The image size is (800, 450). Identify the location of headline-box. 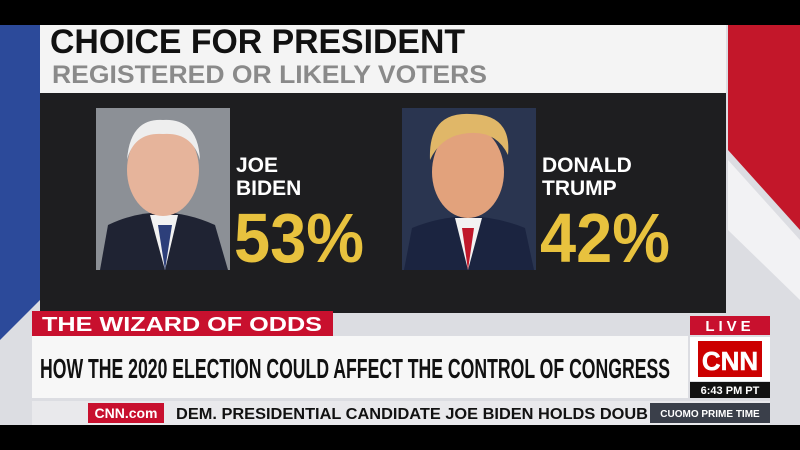
(360, 367).